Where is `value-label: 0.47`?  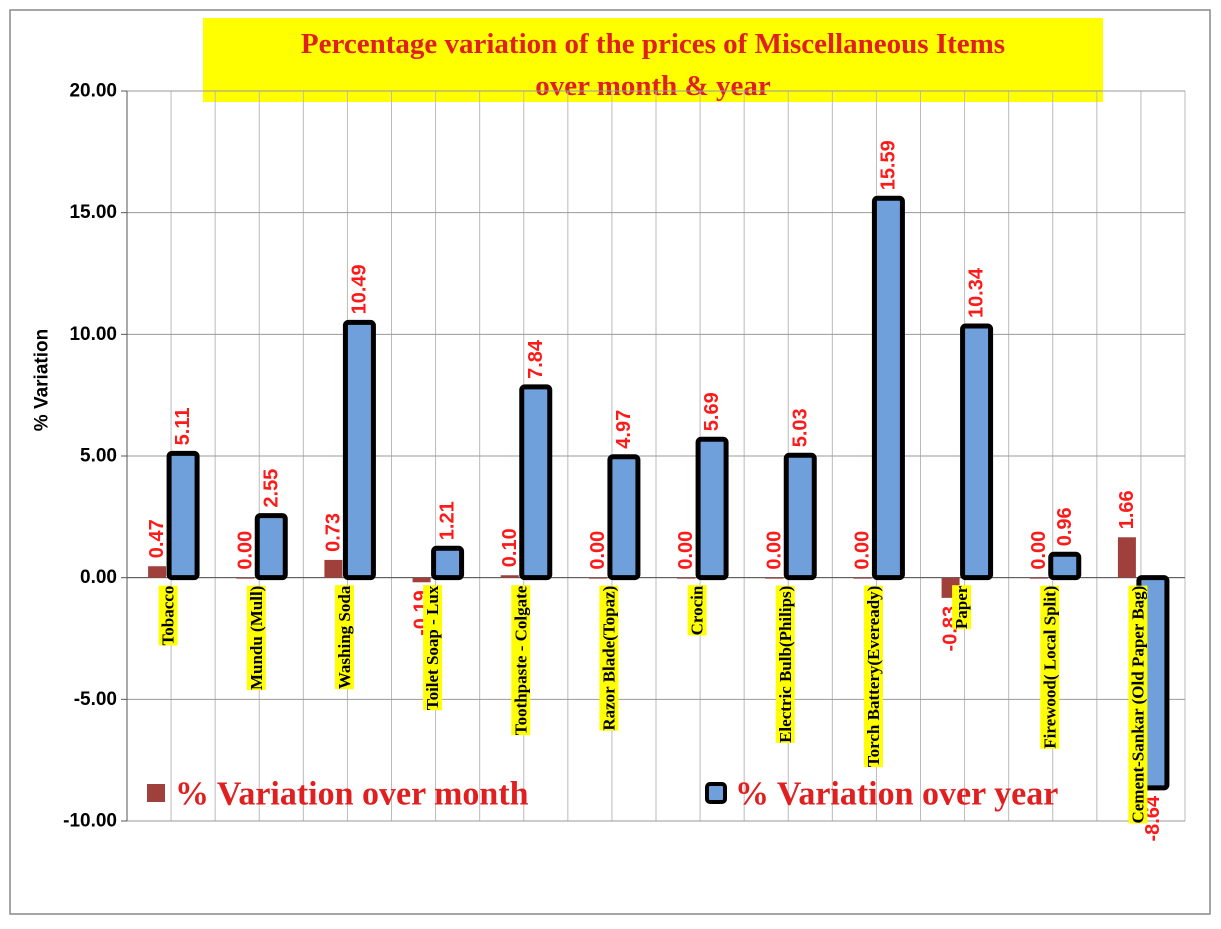
value-label: 0.47 is located at coordinates (157, 538).